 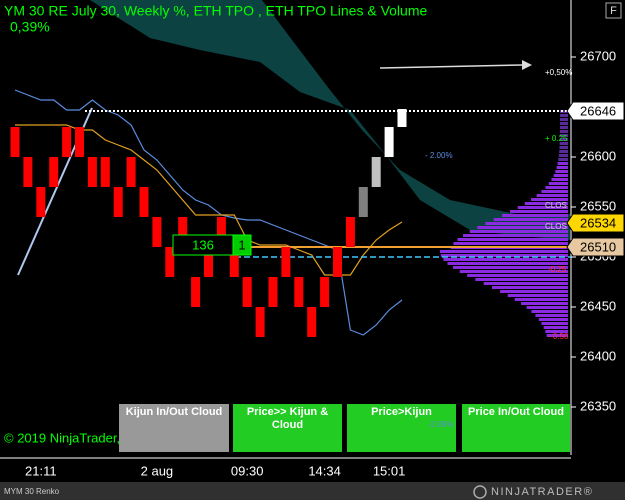 I want to click on signal-button-text: Price>Kijun, so click(x=401, y=424).